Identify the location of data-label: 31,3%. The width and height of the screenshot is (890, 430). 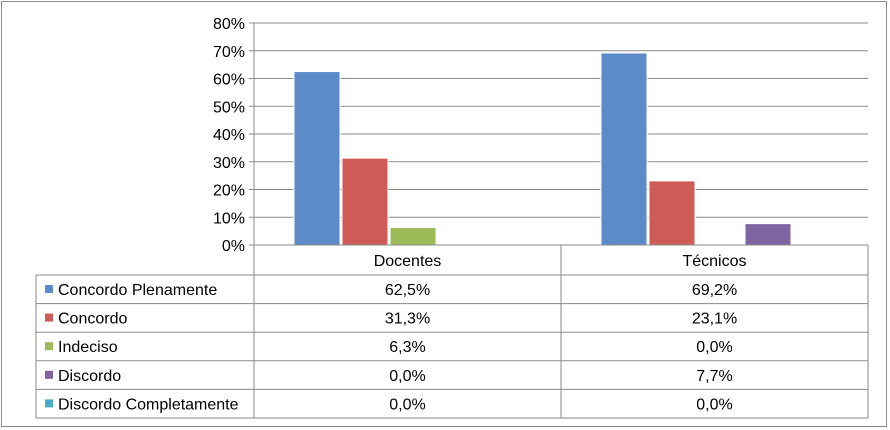
(407, 319).